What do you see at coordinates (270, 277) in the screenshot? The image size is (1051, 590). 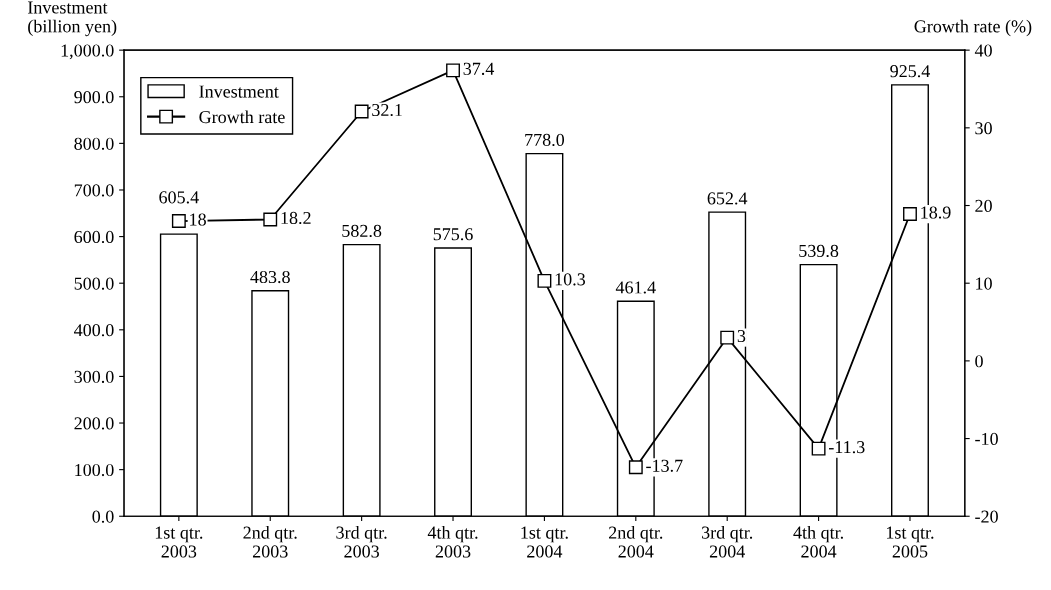 I see `data-label: 483.8` at bounding box center [270, 277].